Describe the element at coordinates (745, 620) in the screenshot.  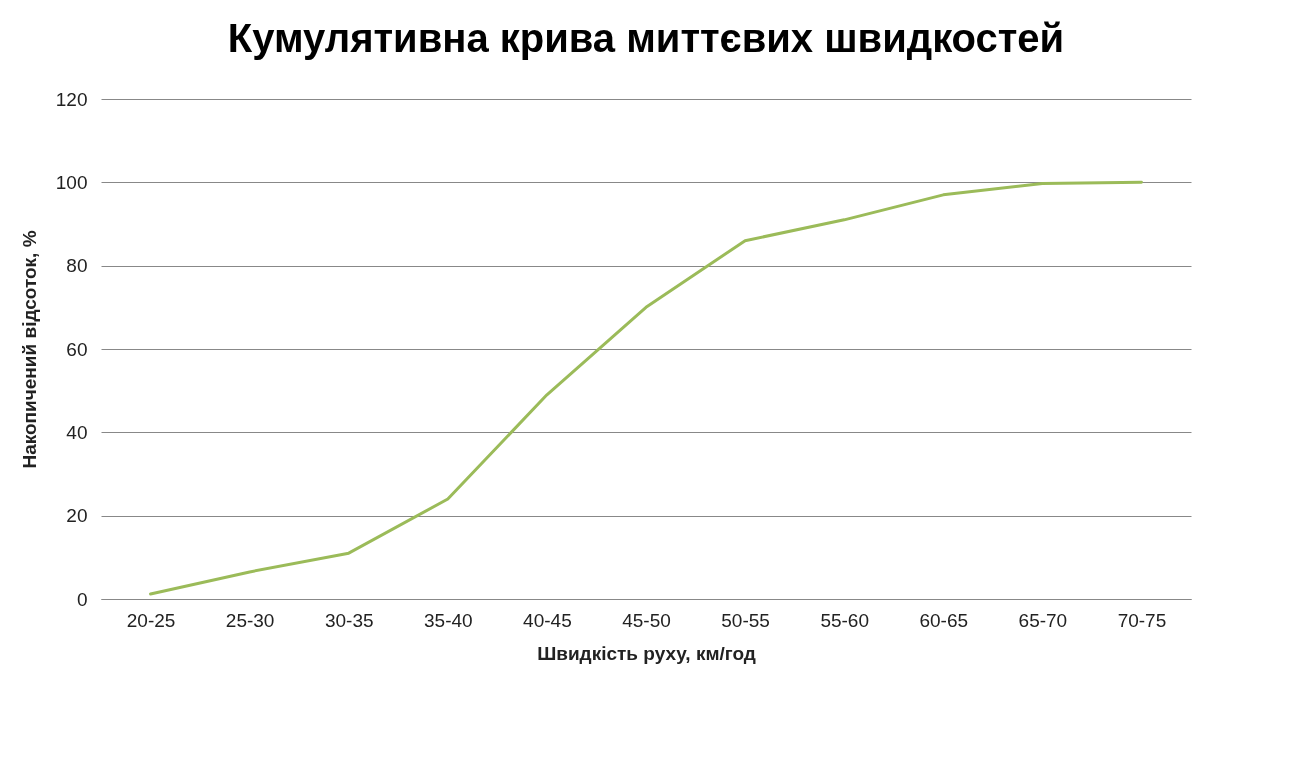
I see `x-tick-label: 50-55` at that location.